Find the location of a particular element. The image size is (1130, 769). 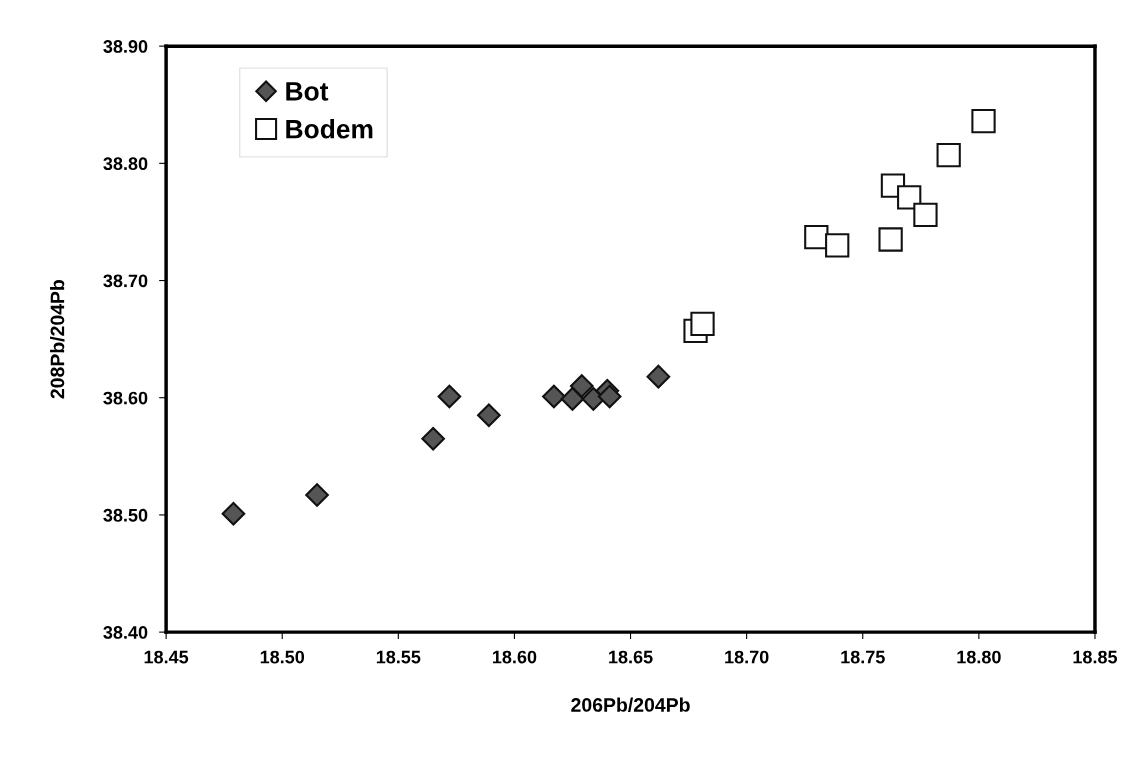

y-axis-title: 208Pb/204Pb is located at coordinates (57, 339).